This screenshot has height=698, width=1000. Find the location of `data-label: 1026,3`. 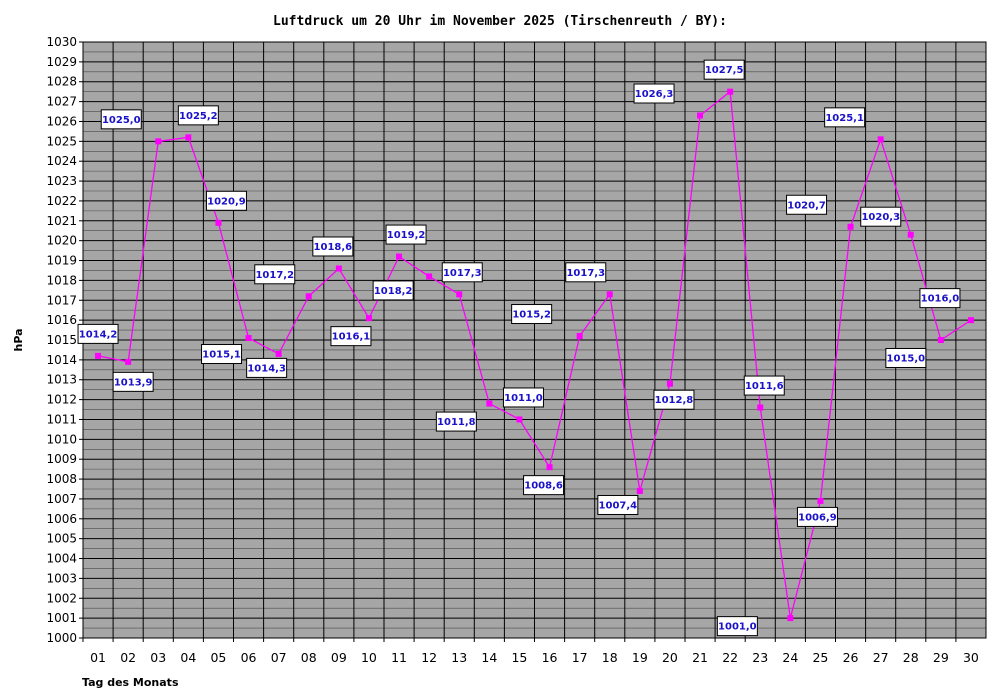

data-label: 1026,3 is located at coordinates (654, 93).